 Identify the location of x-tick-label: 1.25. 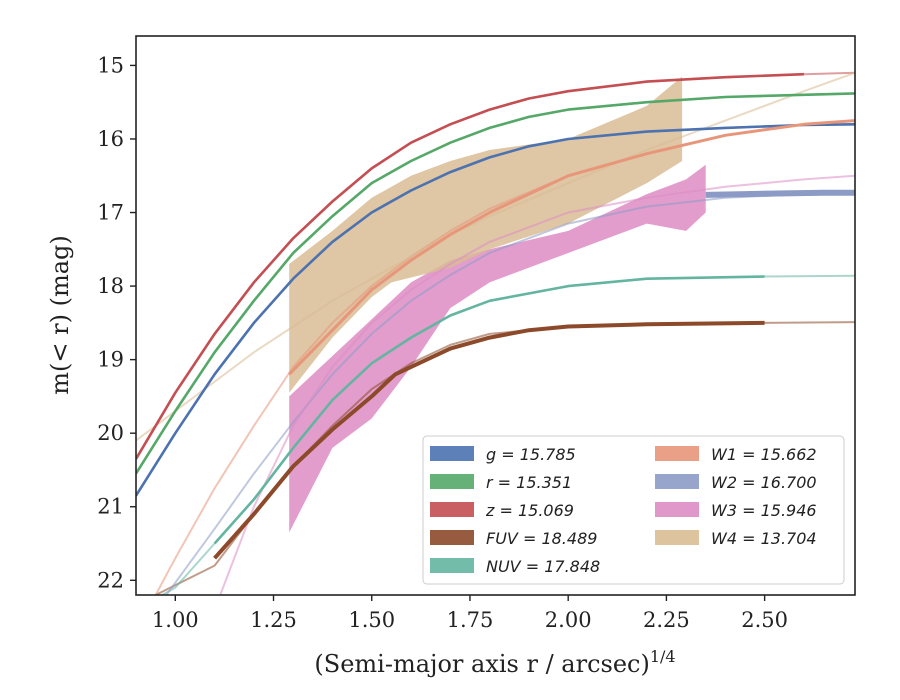
(273, 620).